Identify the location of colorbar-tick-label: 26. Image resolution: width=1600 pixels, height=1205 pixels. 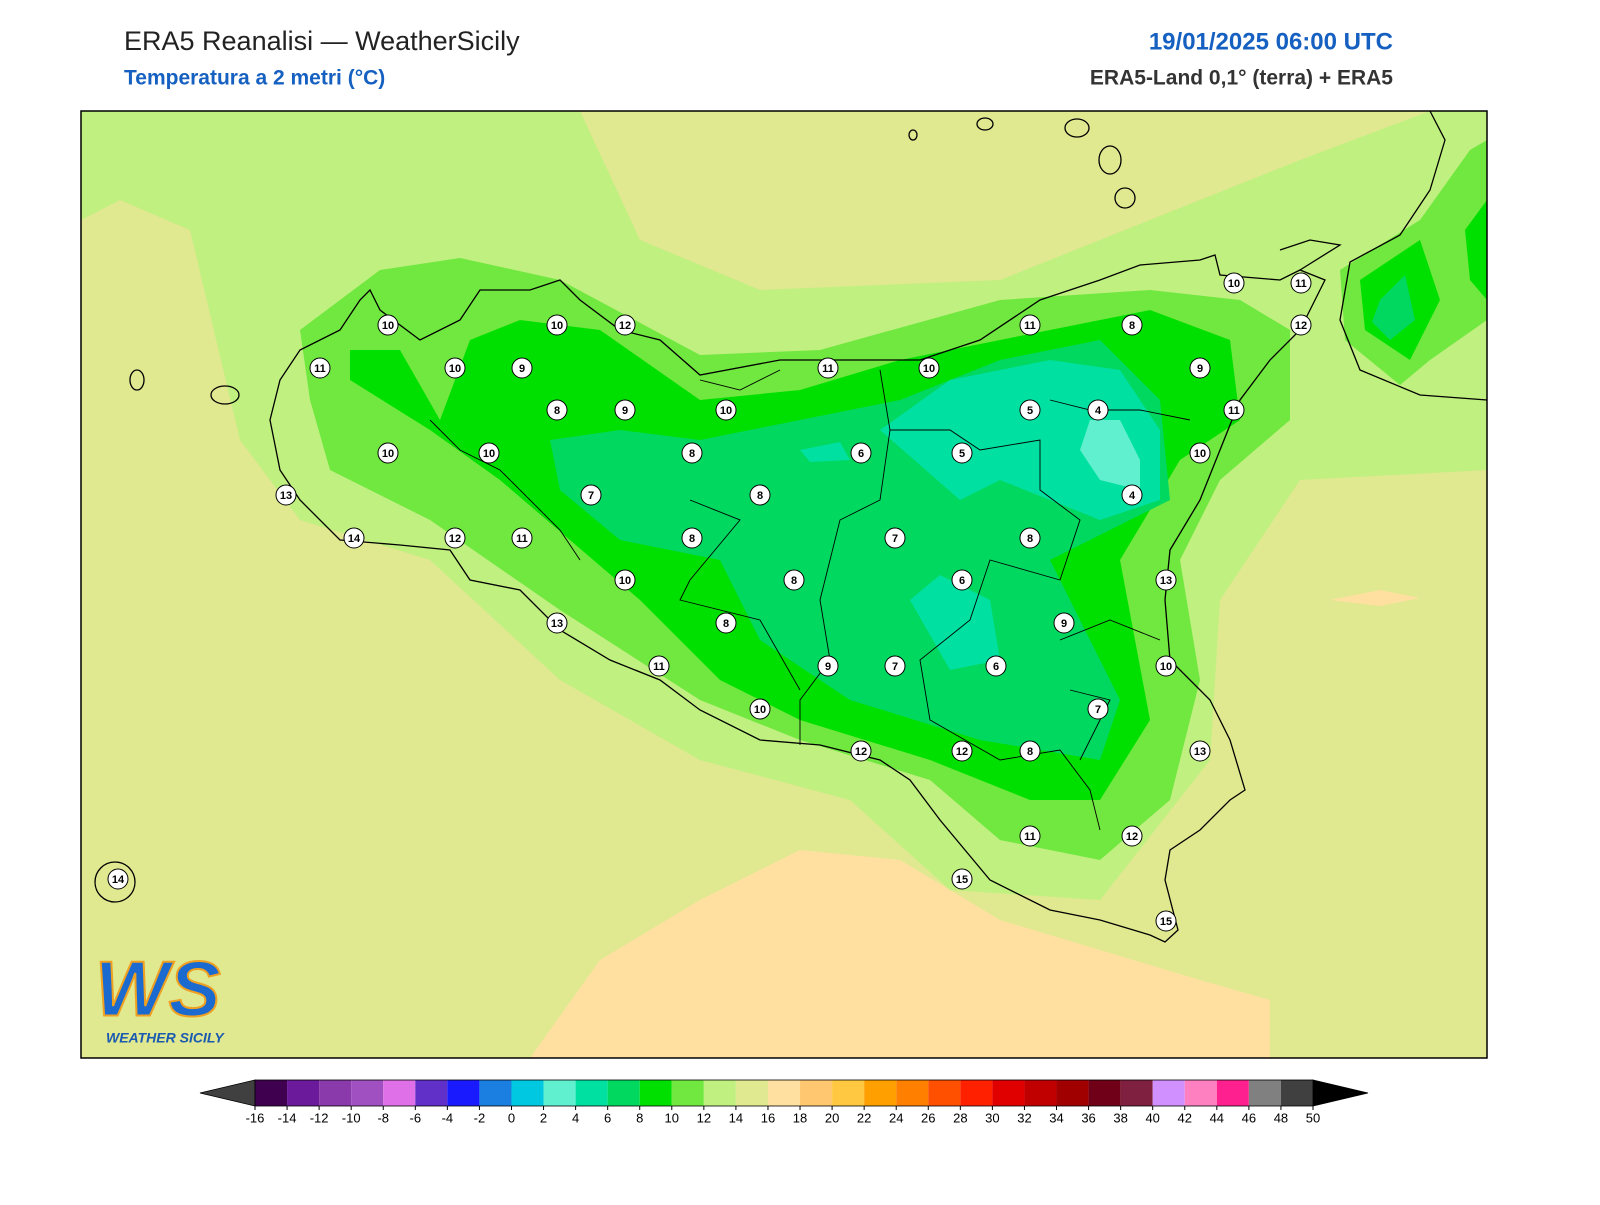
(928, 1117).